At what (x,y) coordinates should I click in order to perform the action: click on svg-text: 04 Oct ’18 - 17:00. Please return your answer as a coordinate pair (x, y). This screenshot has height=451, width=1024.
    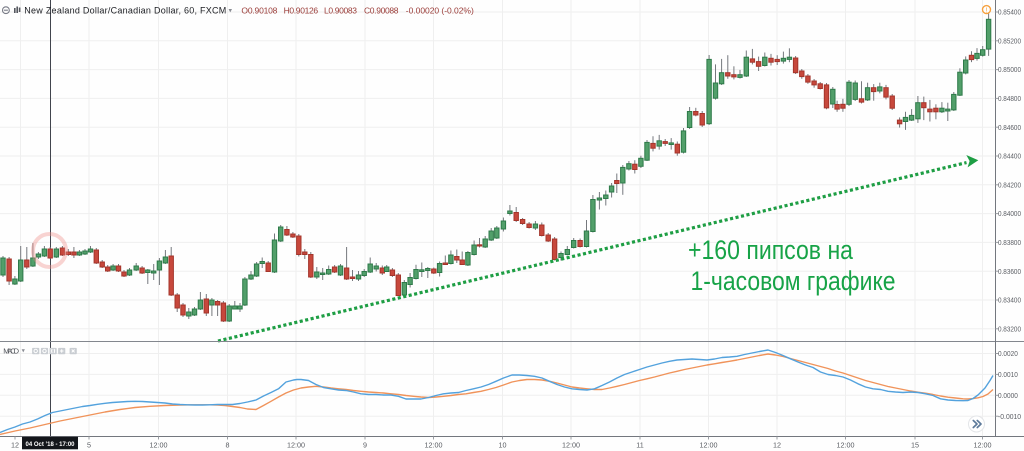
    Looking at the image, I should click on (50, 444).